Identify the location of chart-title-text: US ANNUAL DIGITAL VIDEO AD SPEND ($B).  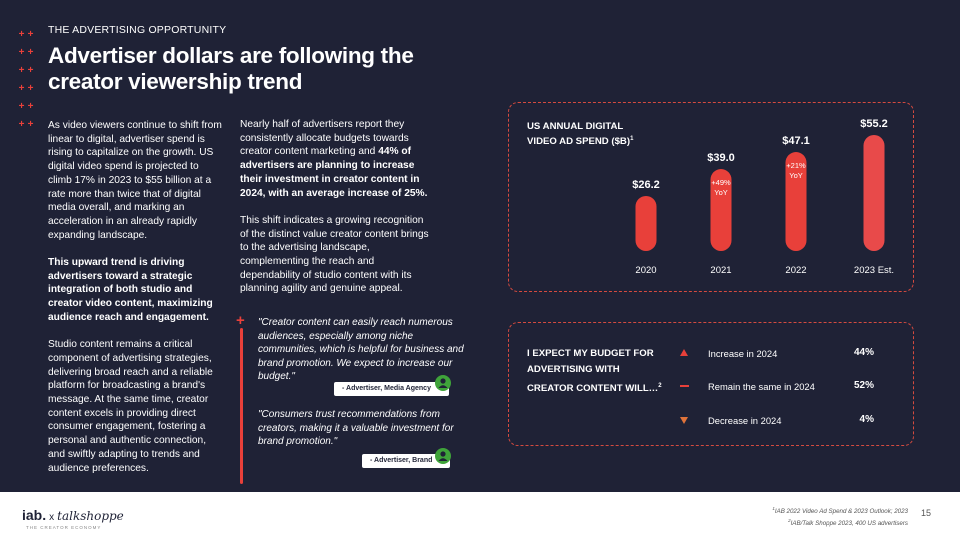
(579, 134).